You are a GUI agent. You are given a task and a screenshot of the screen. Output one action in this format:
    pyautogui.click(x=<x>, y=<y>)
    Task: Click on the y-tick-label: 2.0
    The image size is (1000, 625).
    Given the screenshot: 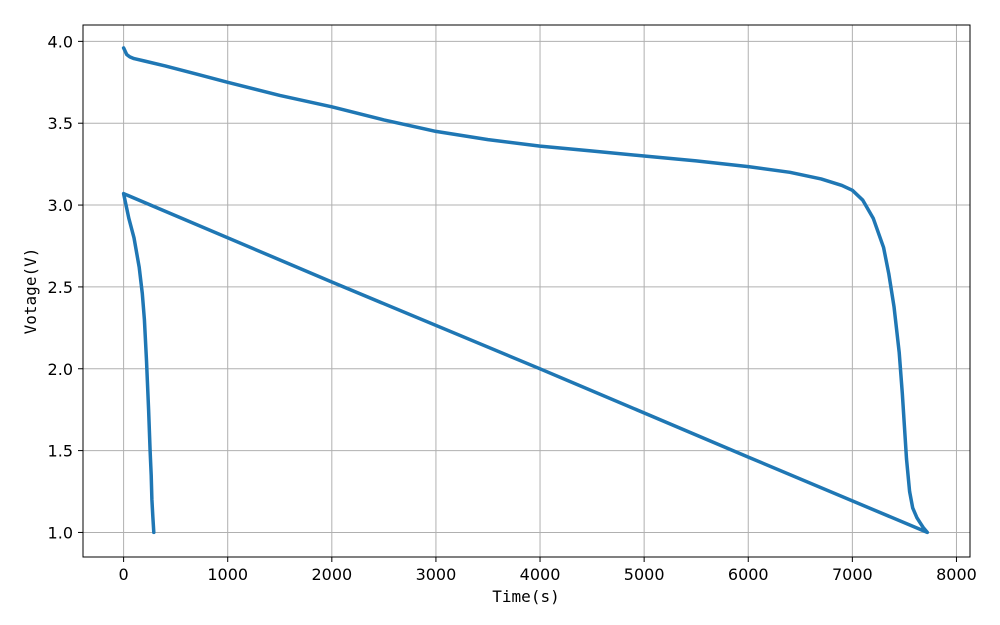 What is the action you would take?
    pyautogui.click(x=60, y=369)
    